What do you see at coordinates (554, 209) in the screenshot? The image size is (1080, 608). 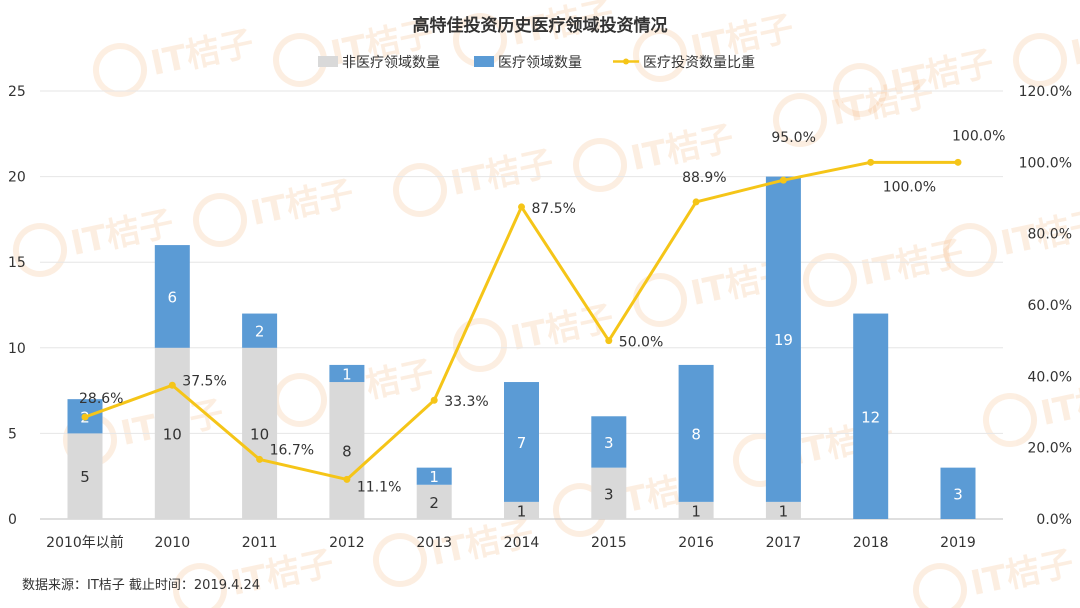 I see `ratio-label: 87.5%` at bounding box center [554, 209].